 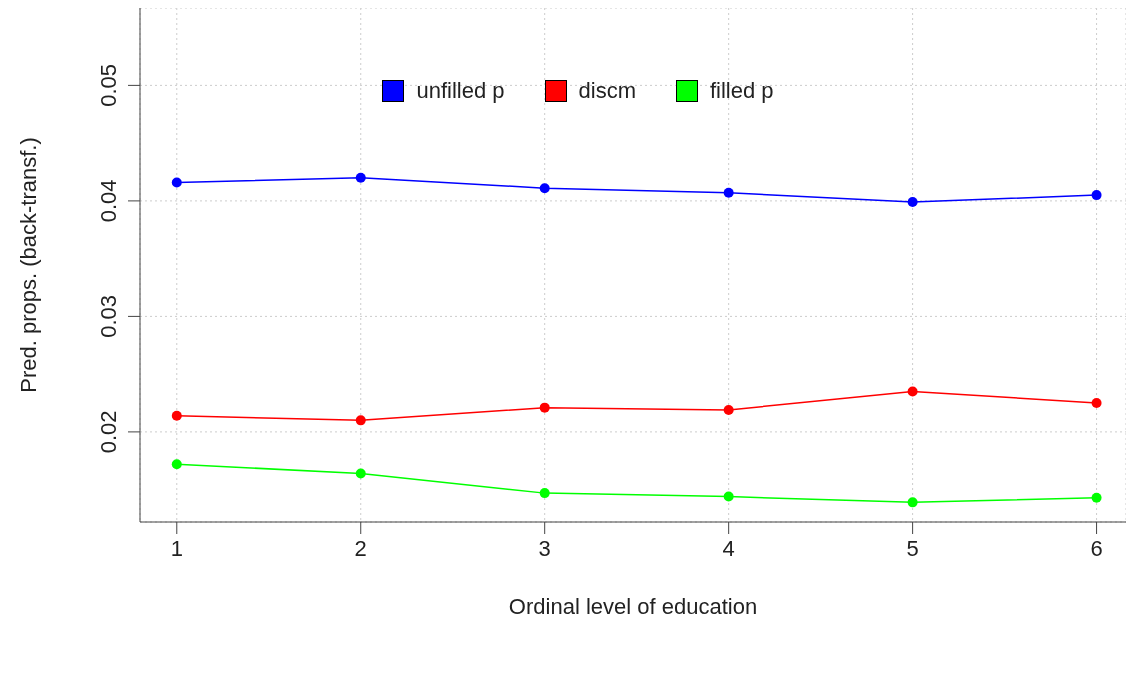 What do you see at coordinates (108, 432) in the screenshot?
I see `y-tick-label: 0.02` at bounding box center [108, 432].